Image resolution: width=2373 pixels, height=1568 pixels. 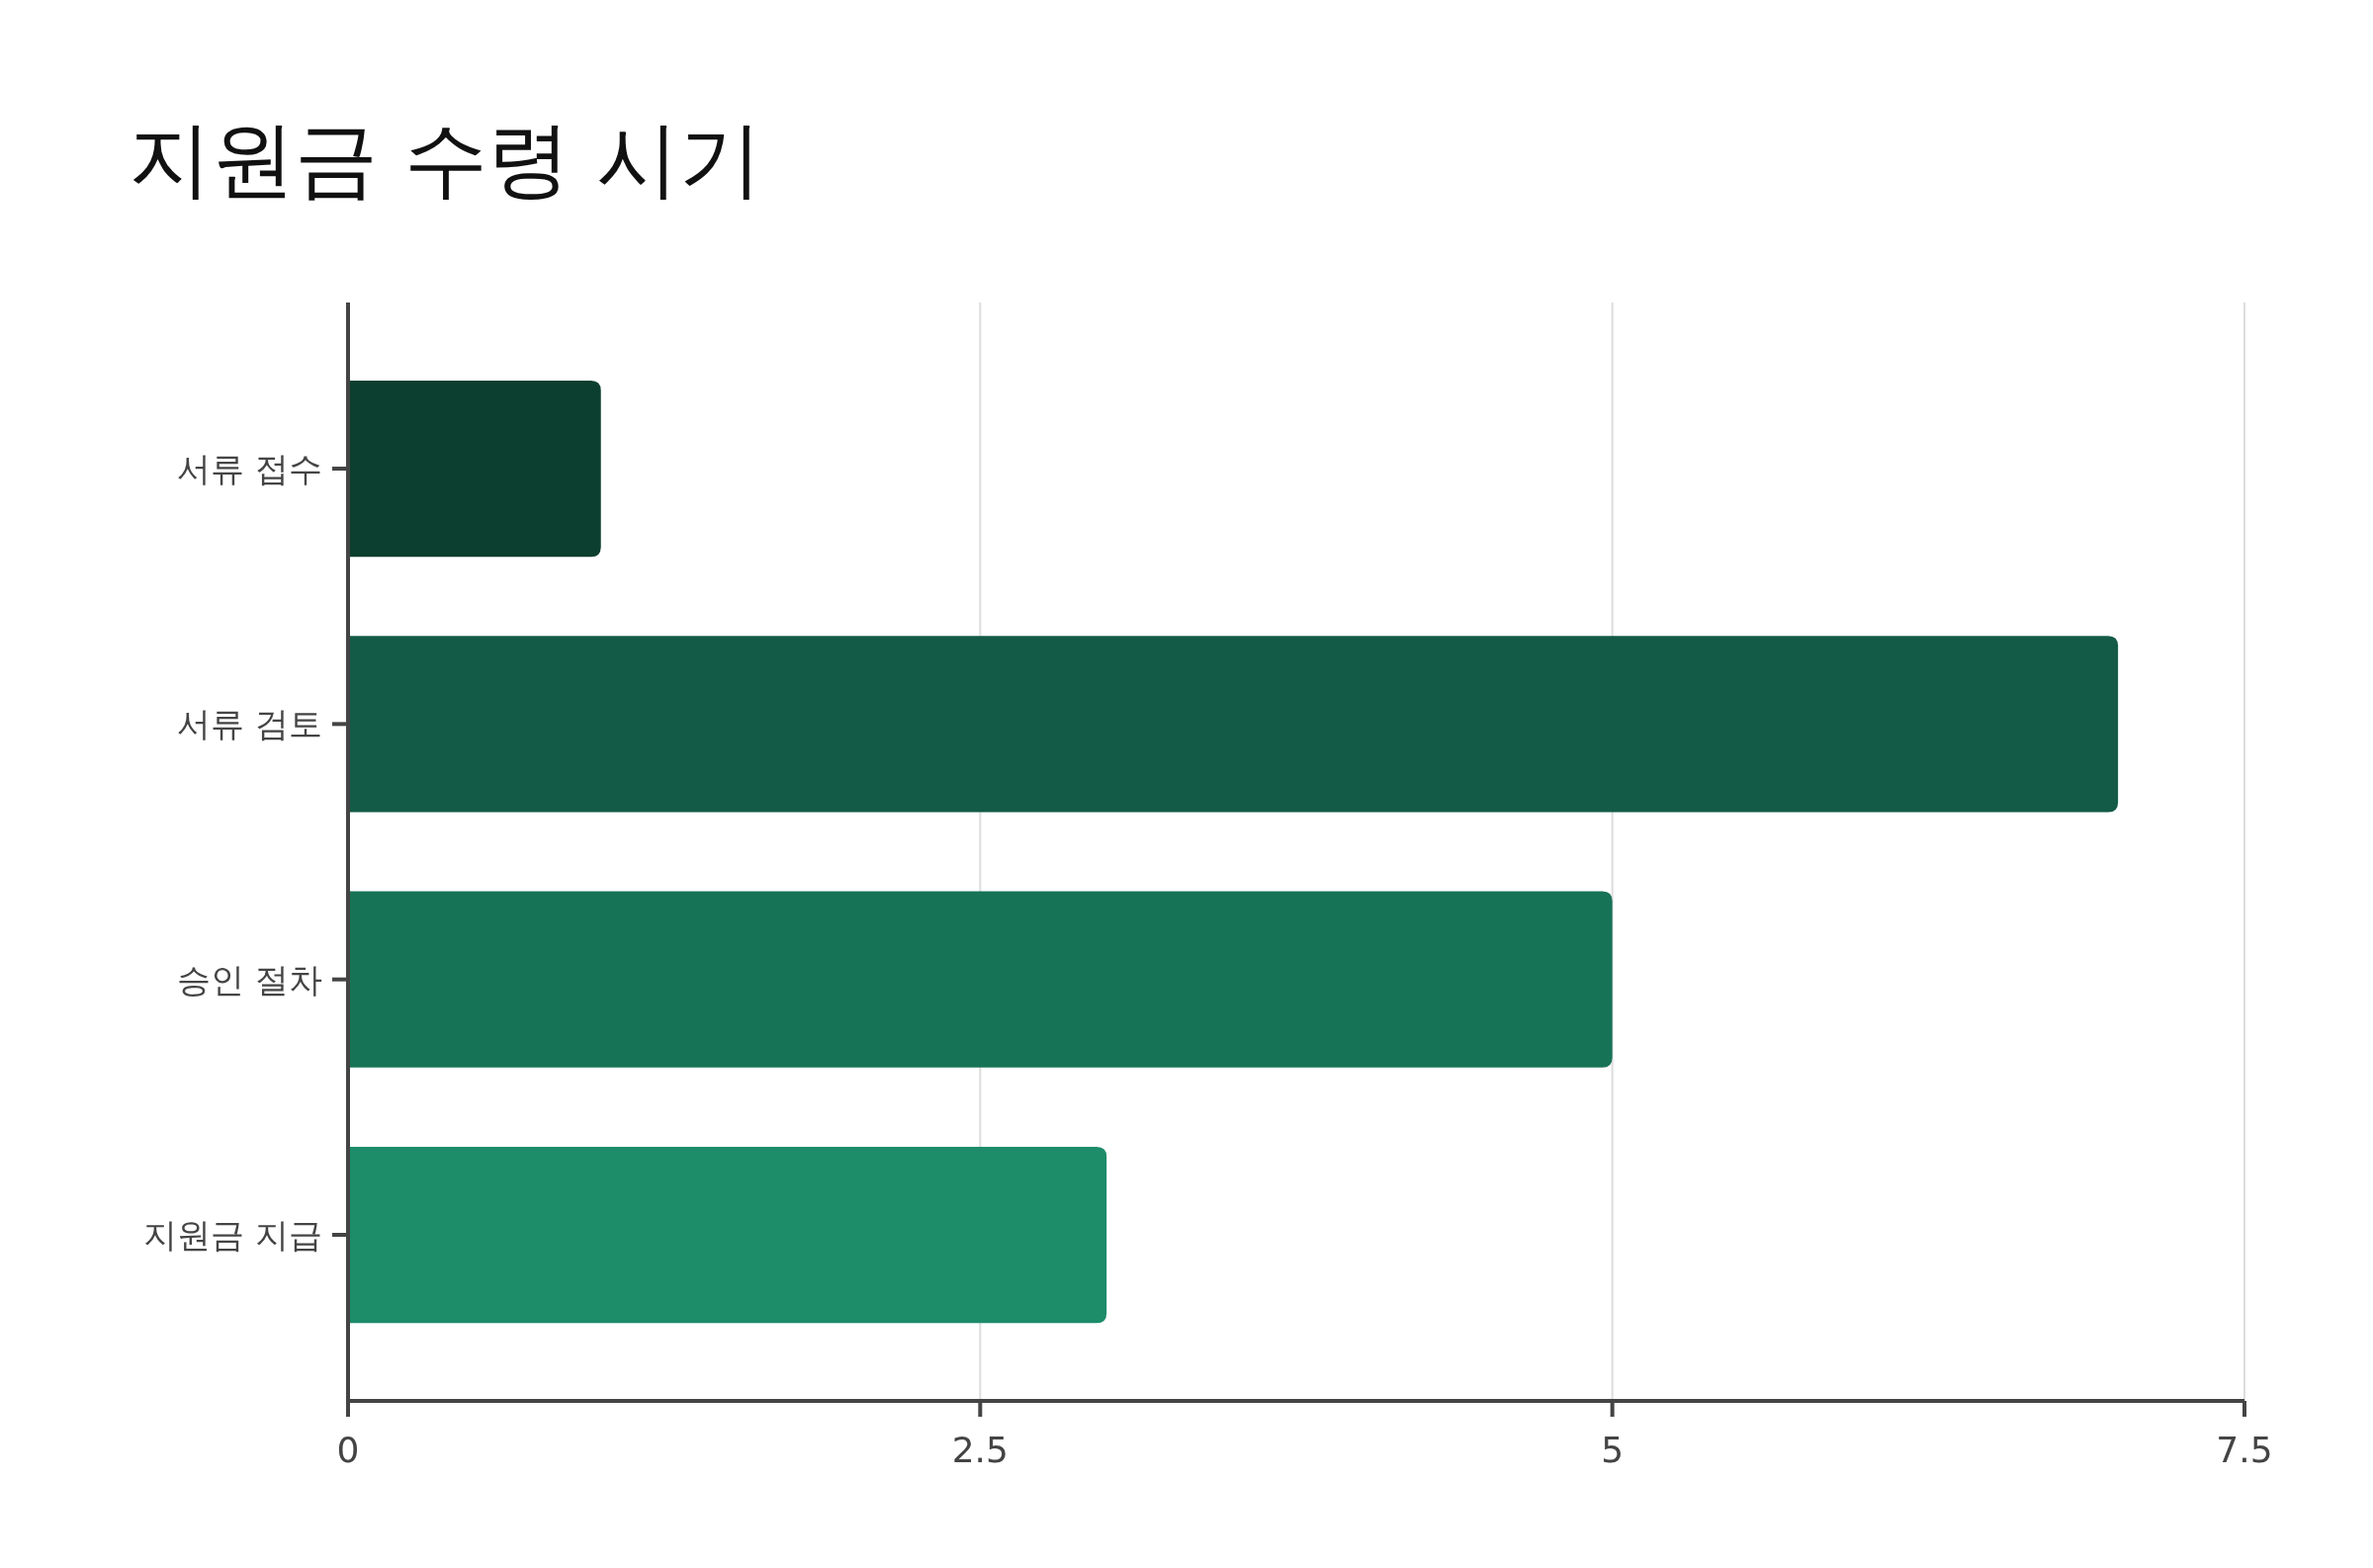 What do you see at coordinates (446, 159) in the screenshot?
I see `chart-title: 지원금 수령 시기` at bounding box center [446, 159].